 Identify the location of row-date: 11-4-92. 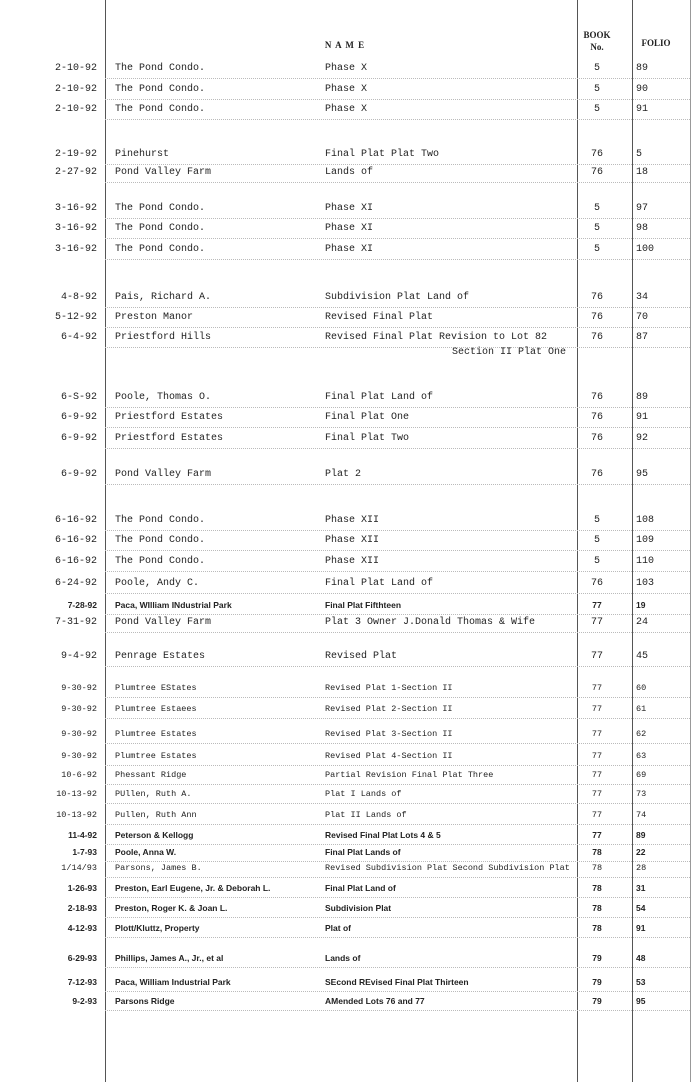
(82, 835).